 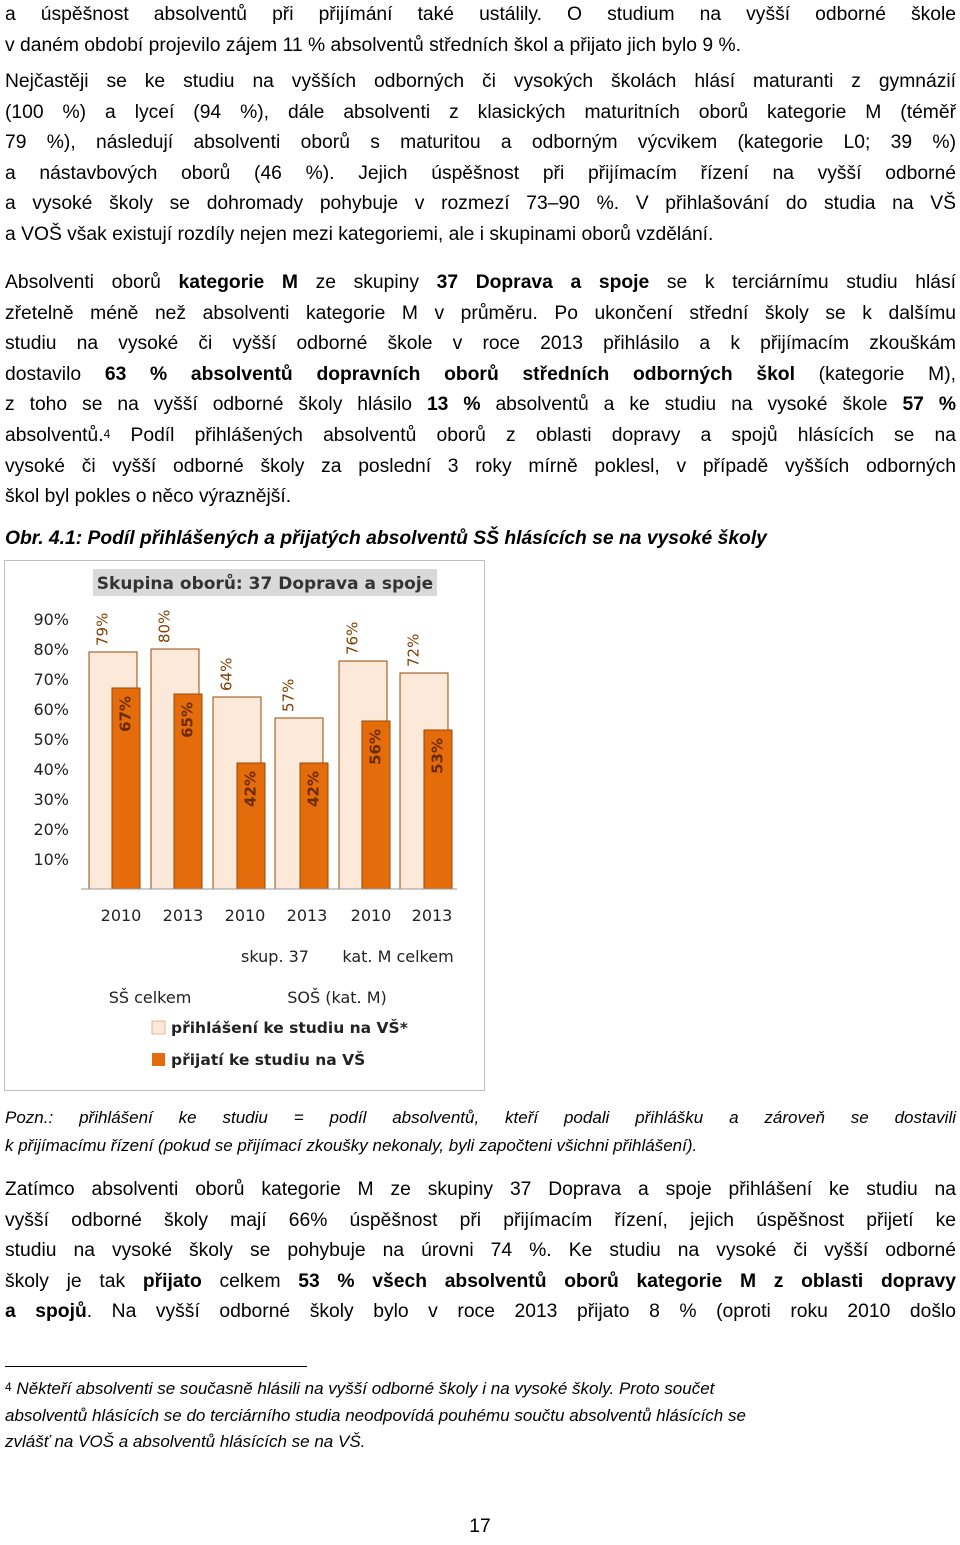 I want to click on y-tick-label: 40%, so click(x=51, y=769).